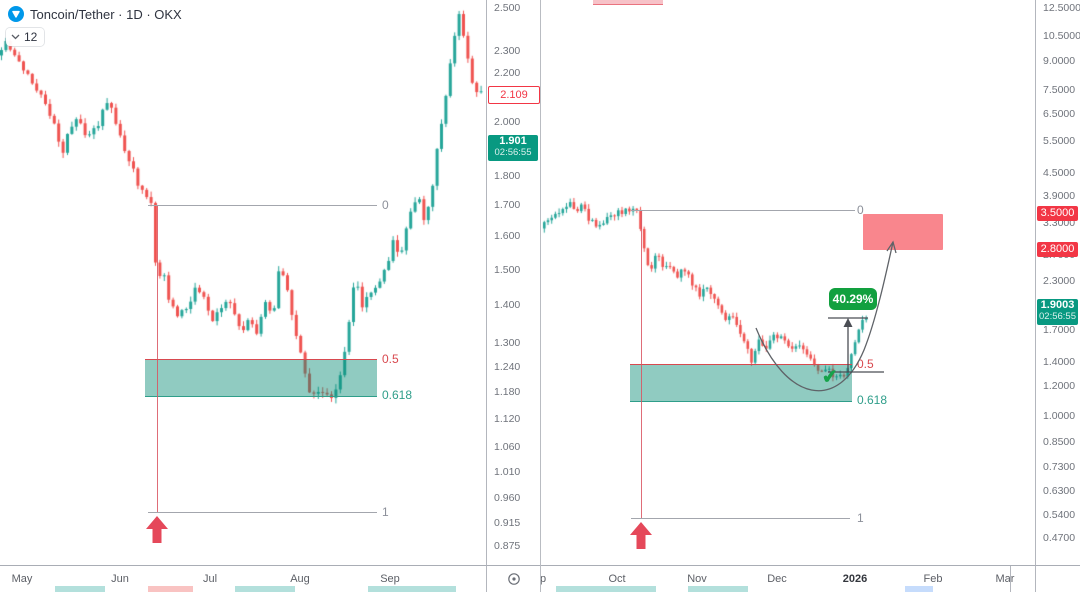 This screenshot has height=592, width=1080. What do you see at coordinates (787, 578) in the screenshot?
I see `time-axis: ep Oct Nov Dec 2026 Feb Mar` at bounding box center [787, 578].